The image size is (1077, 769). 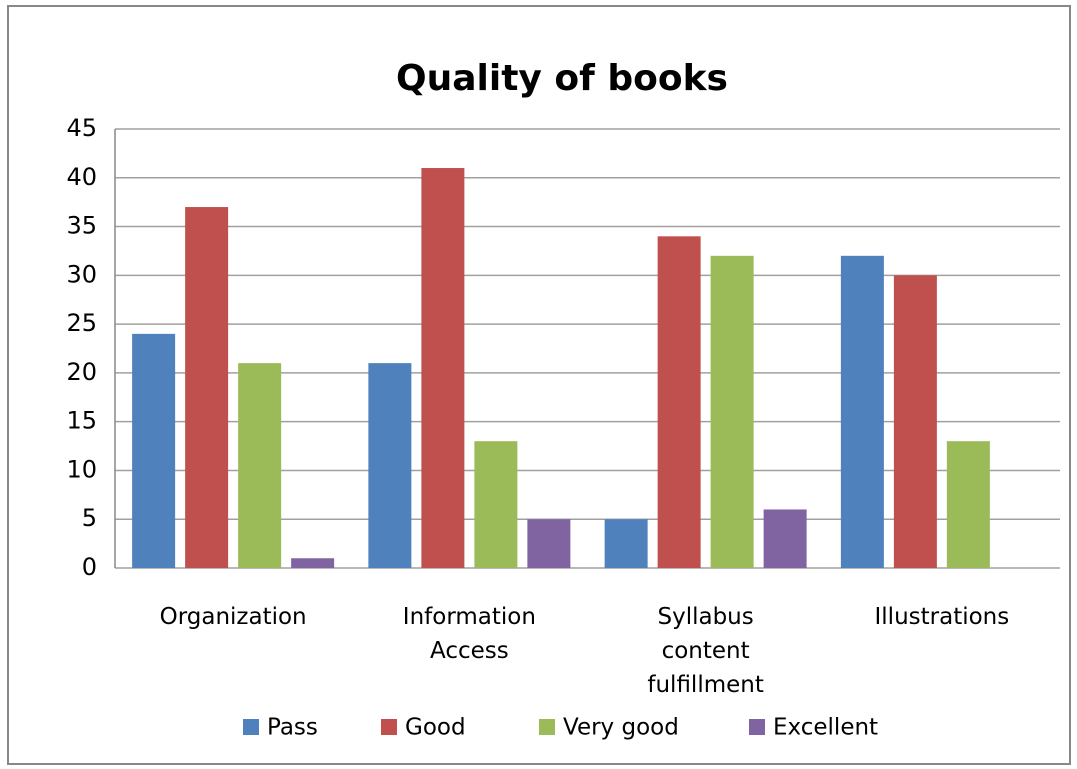 What do you see at coordinates (81, 177) in the screenshot?
I see `y-tick-label: 40` at bounding box center [81, 177].